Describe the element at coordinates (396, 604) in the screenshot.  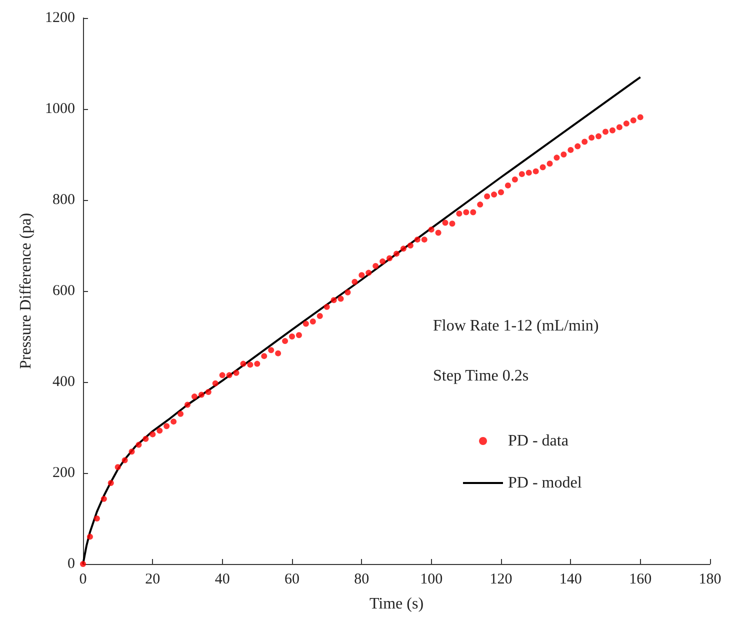
I see `x-axis-title: Time (s)` at that location.